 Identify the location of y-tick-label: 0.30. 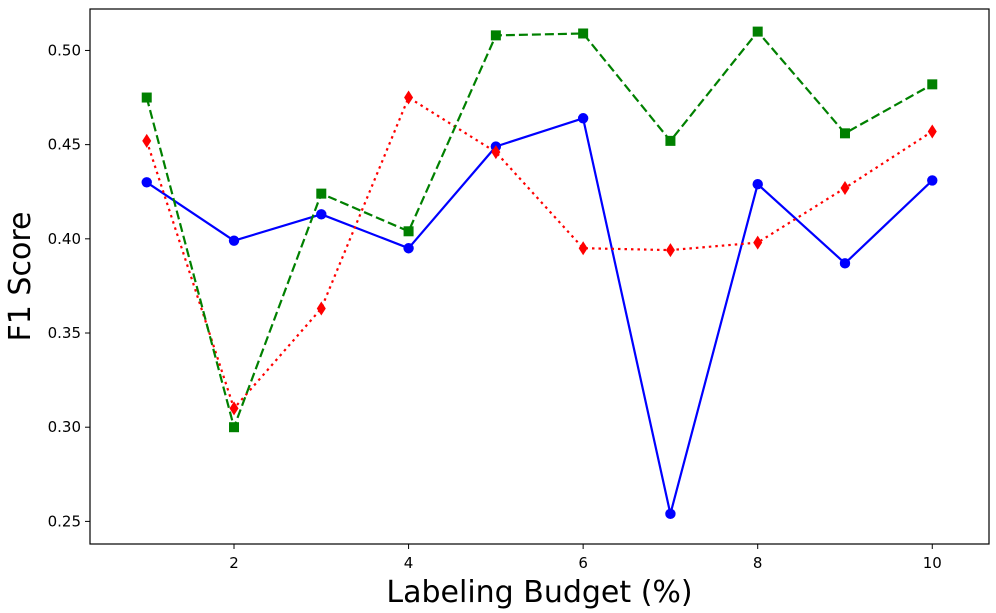
(64, 427).